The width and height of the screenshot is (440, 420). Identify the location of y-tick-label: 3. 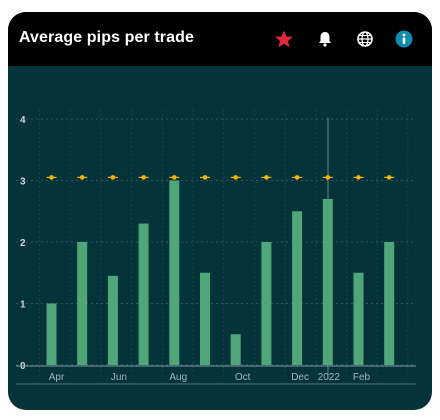
(23, 182).